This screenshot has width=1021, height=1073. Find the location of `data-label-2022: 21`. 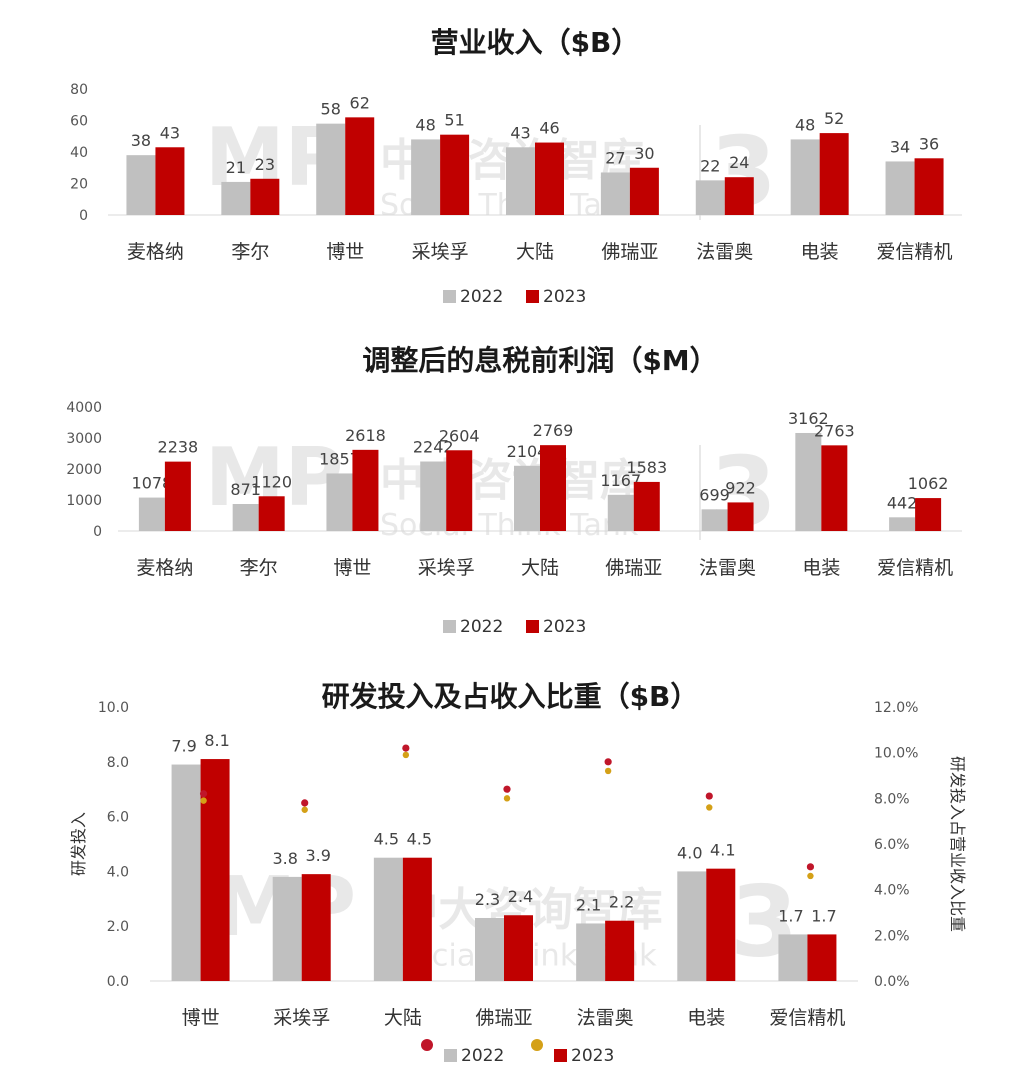

data-label-2022: 21 is located at coordinates (236, 167).